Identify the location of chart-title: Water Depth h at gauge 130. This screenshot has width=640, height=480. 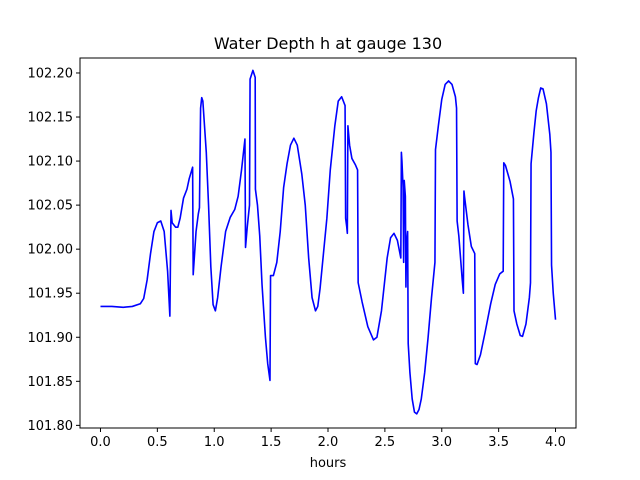
(328, 43).